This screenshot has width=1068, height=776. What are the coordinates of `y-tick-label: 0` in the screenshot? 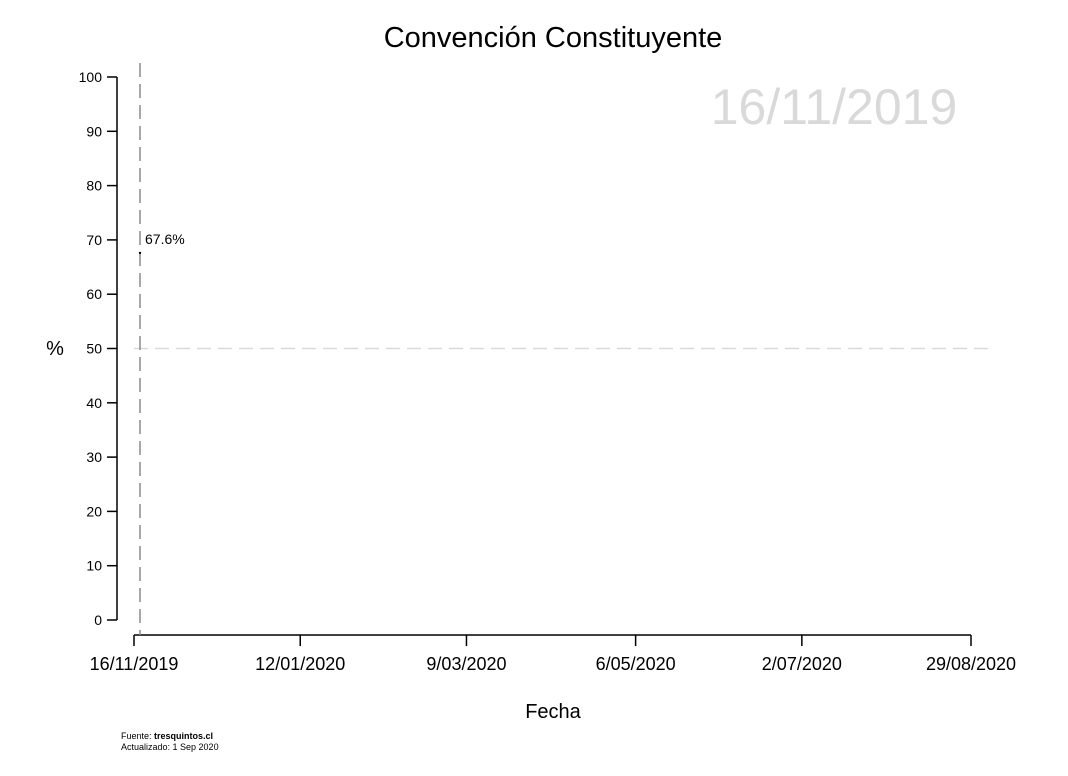 It's located at (98, 620).